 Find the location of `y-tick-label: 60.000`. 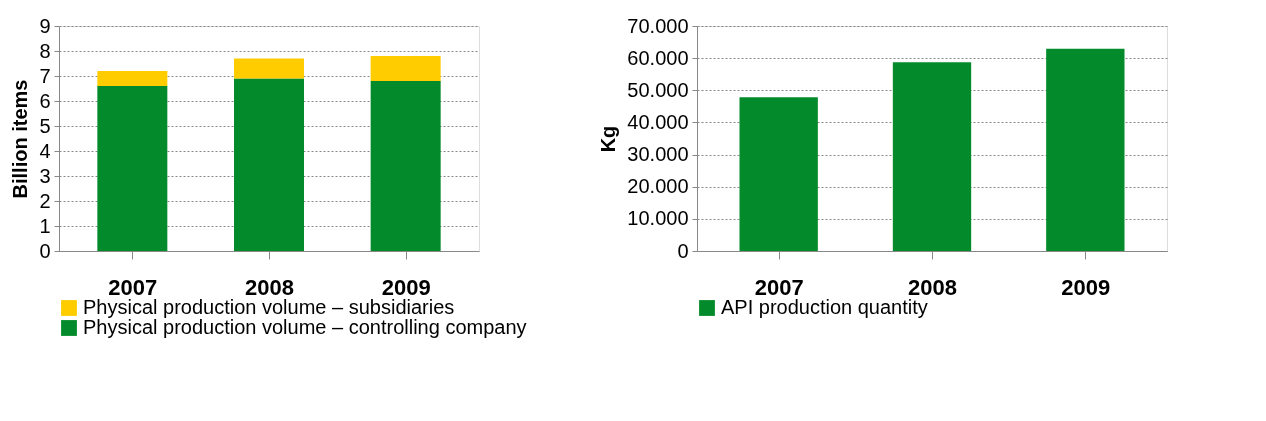

y-tick-label: 60.000 is located at coordinates (658, 57).